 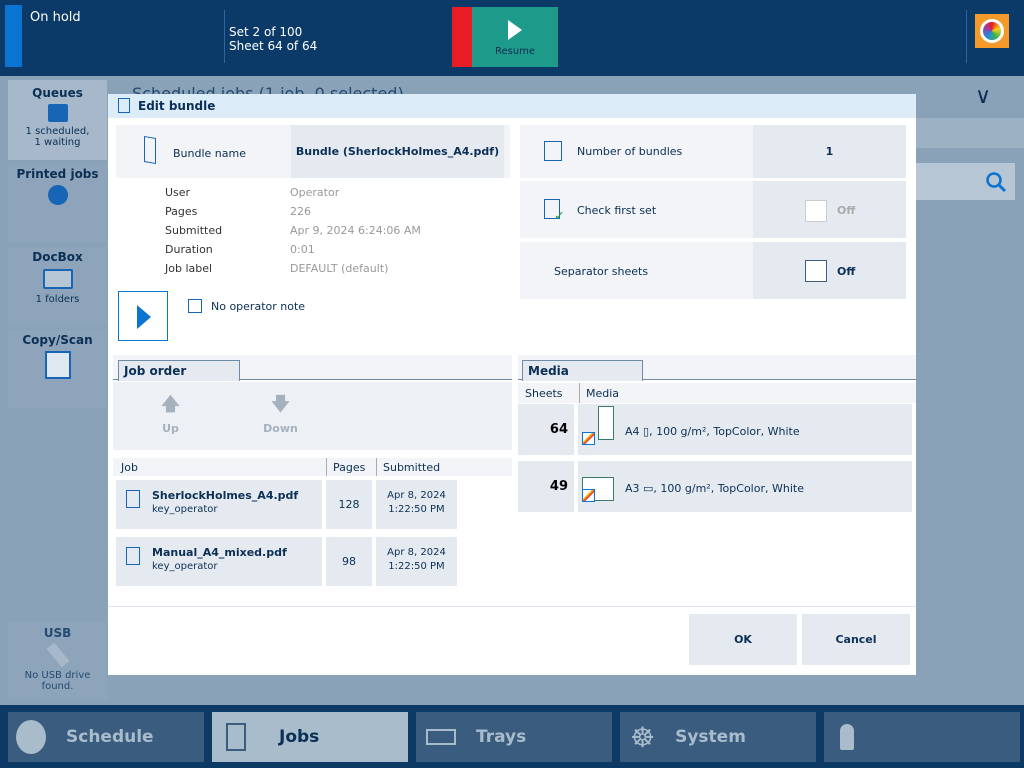 I want to click on dialog-titlebar: Edit bundle, so click(x=512, y=106).